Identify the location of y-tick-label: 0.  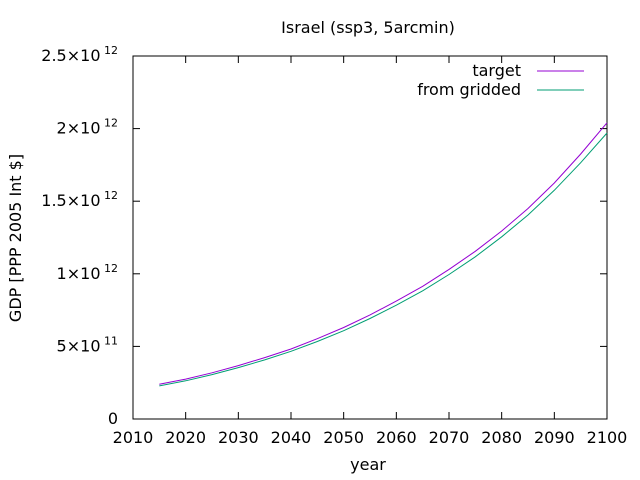
(113, 418).